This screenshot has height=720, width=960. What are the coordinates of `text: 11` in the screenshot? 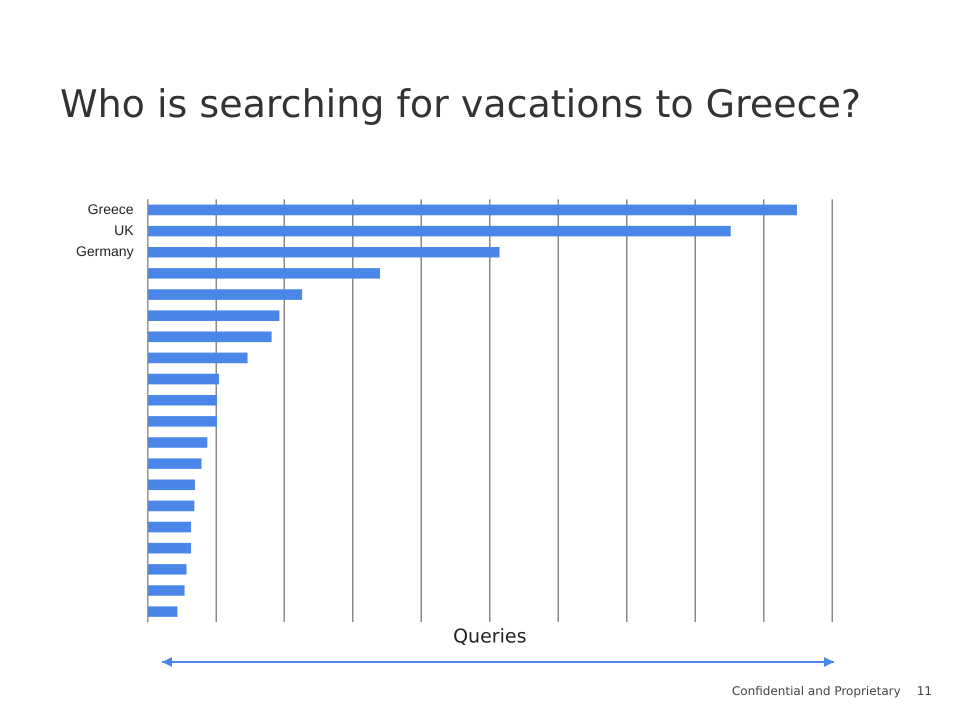 It's located at (924, 691).